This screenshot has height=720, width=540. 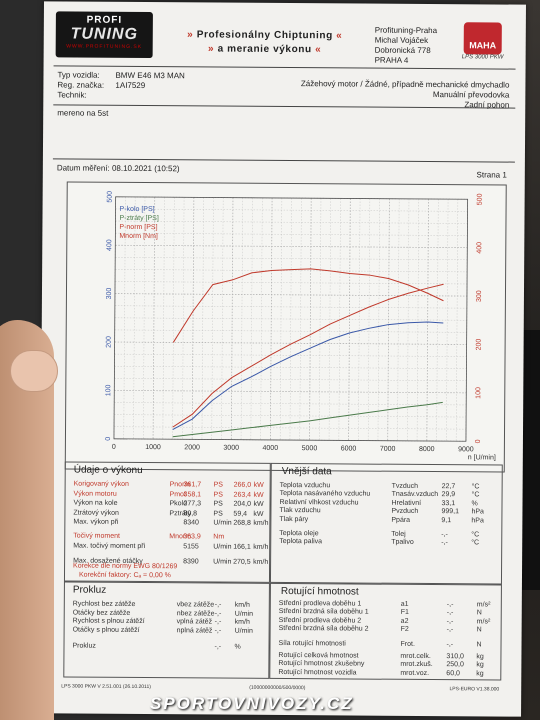 I want to click on technician-label: Technik:, so click(x=72, y=95).